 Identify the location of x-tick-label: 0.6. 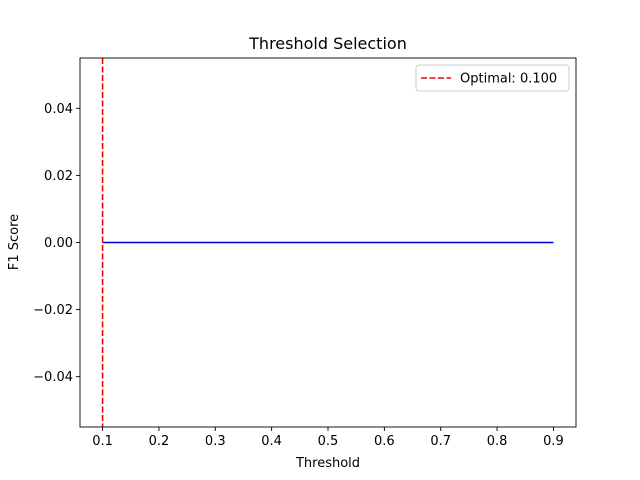
(384, 441).